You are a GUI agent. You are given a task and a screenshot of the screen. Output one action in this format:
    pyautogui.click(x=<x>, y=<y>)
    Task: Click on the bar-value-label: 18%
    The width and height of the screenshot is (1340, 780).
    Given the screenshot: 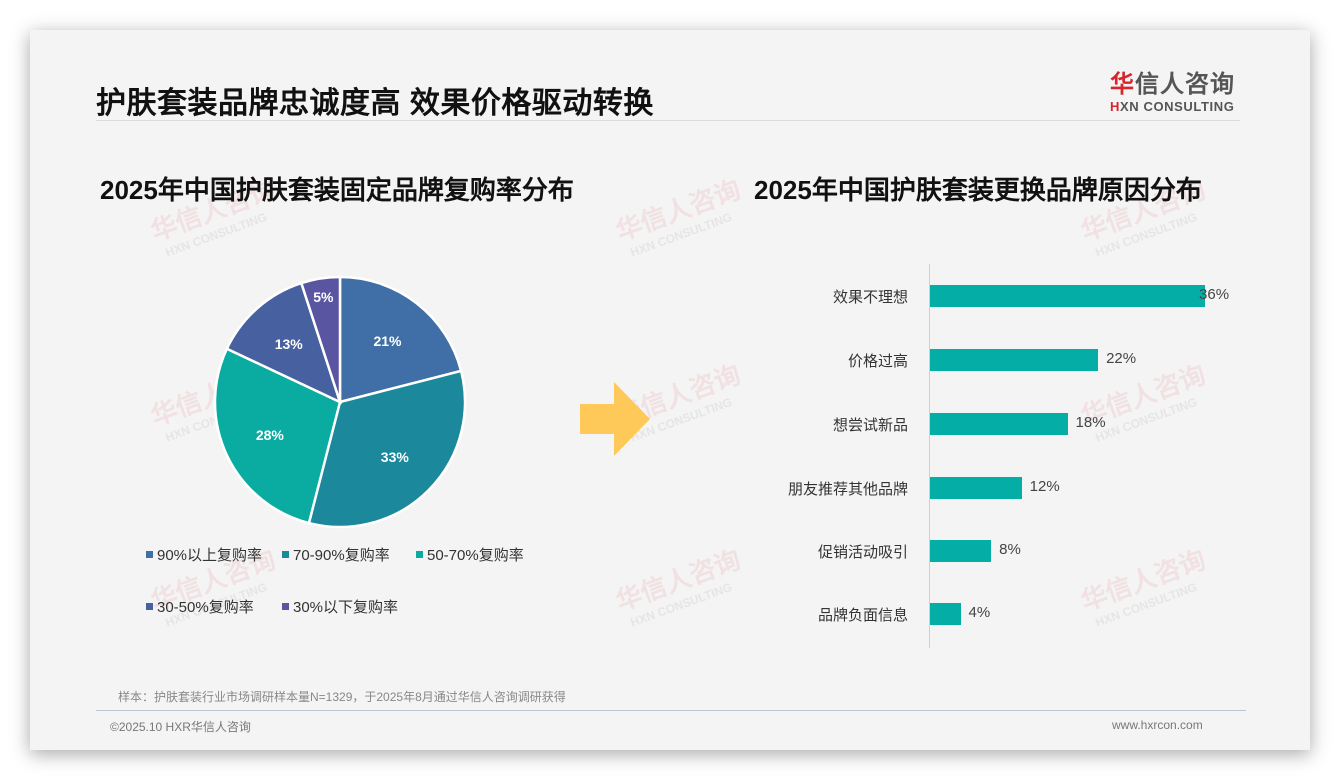 What is the action you would take?
    pyautogui.click(x=1090, y=422)
    